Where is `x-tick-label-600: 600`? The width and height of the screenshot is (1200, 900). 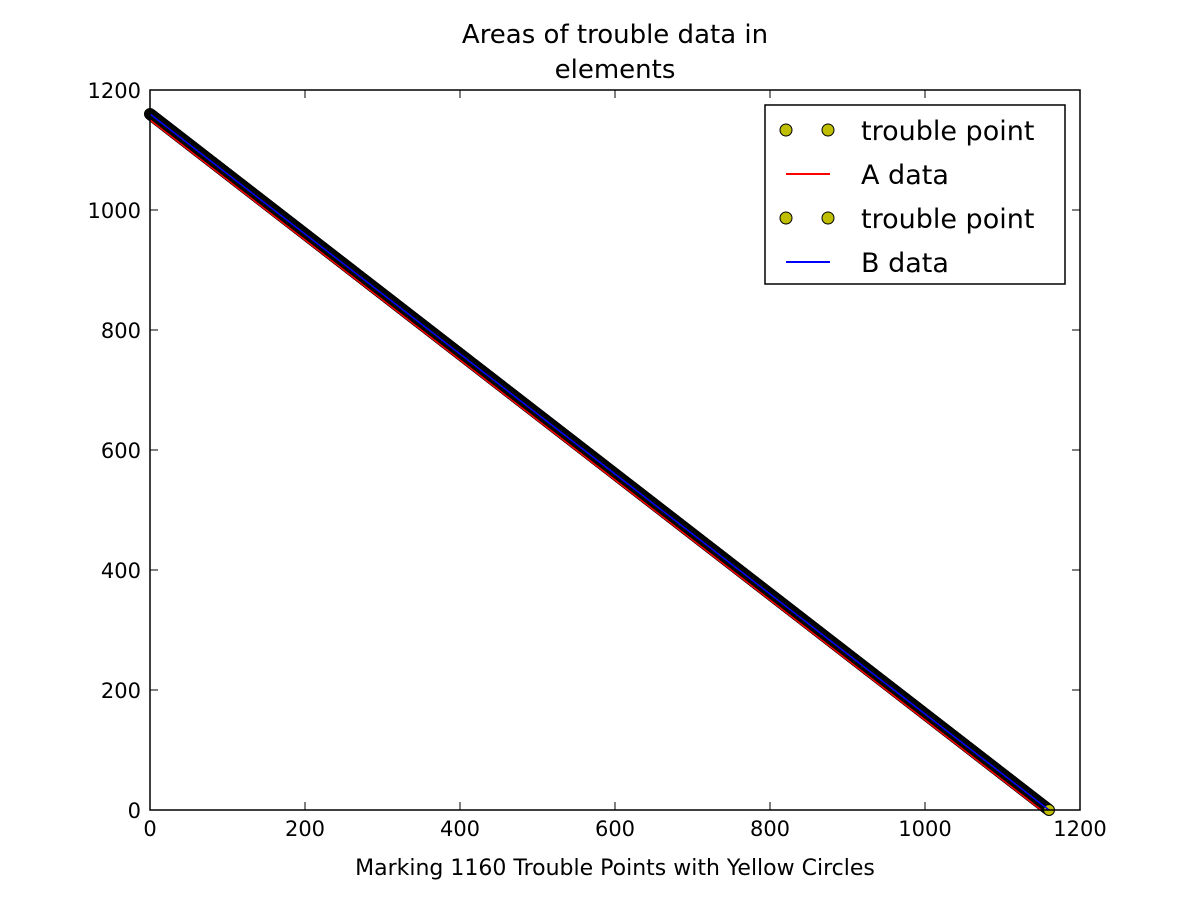
x-tick-label-600: 600 is located at coordinates (615, 829).